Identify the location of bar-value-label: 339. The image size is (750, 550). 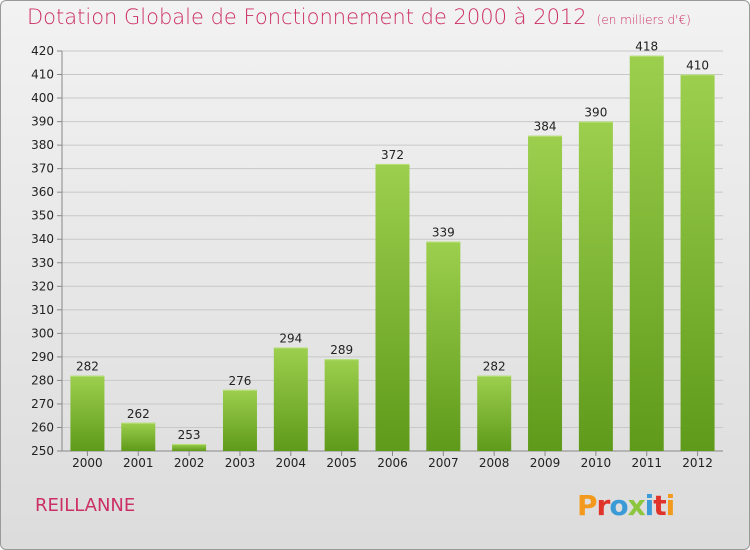
(443, 233).